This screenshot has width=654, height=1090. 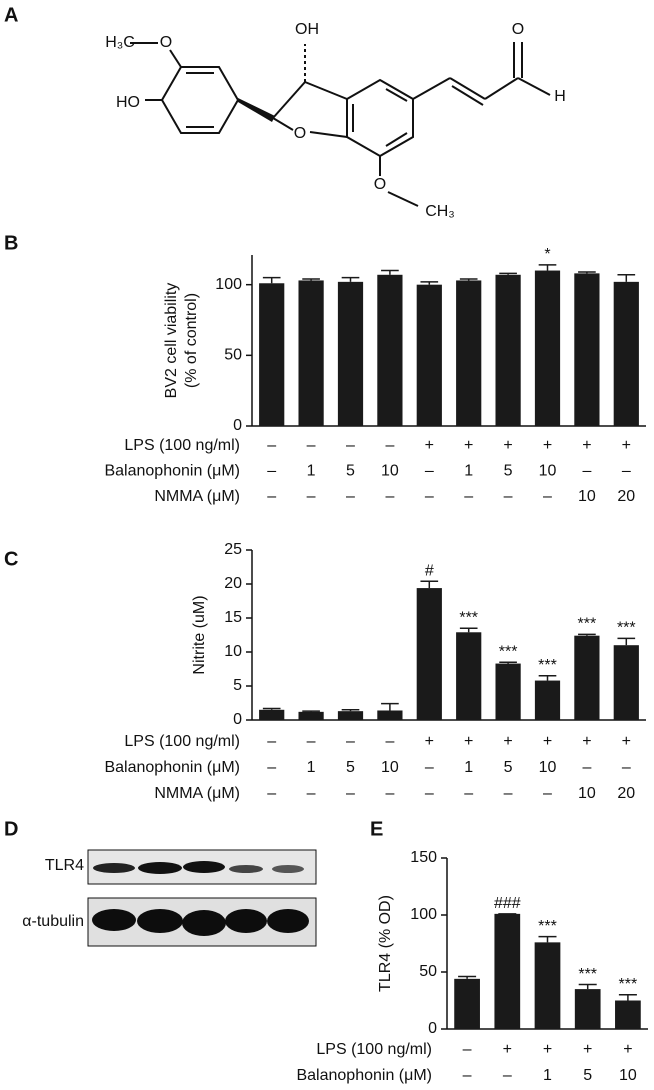 I want to click on structure: H₃C O OH HO O O H O CH₃, so click(x=335, y=120).